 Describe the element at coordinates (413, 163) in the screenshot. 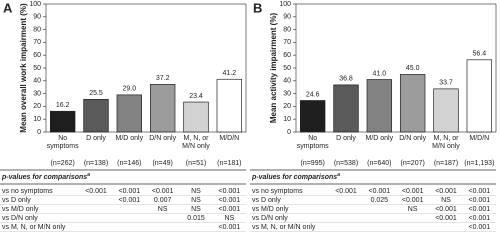

I see `n-label: (n=207)` at that location.